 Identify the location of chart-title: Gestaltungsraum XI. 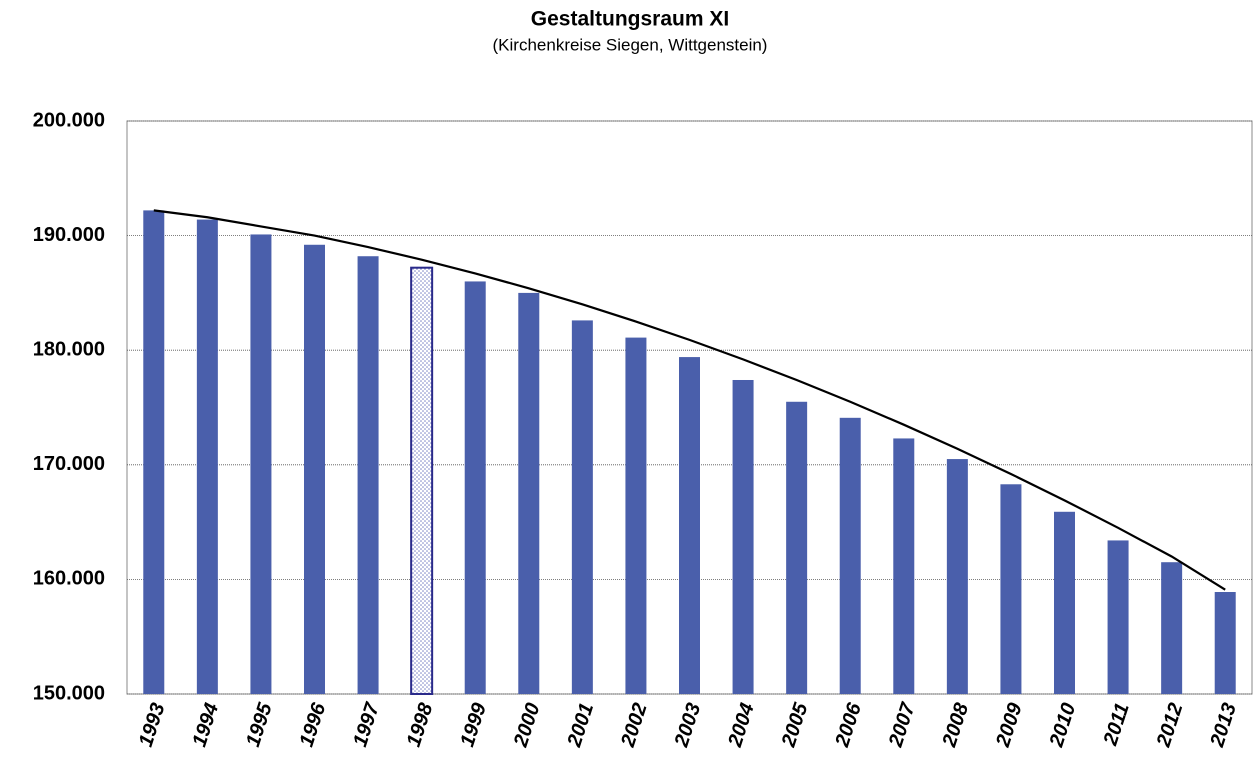
(630, 19).